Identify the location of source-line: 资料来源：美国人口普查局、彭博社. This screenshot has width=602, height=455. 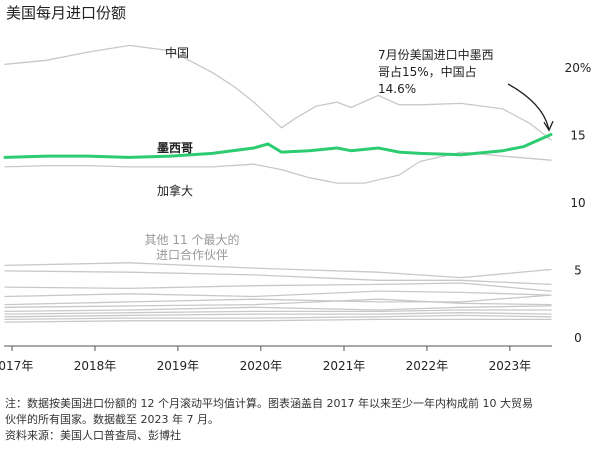
(93, 435).